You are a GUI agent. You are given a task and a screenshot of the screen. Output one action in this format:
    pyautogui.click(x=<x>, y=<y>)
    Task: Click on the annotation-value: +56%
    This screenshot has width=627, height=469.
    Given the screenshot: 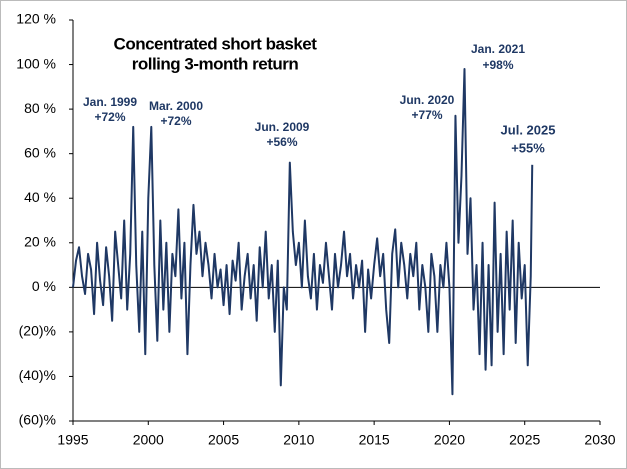 What is the action you would take?
    pyautogui.click(x=281, y=142)
    